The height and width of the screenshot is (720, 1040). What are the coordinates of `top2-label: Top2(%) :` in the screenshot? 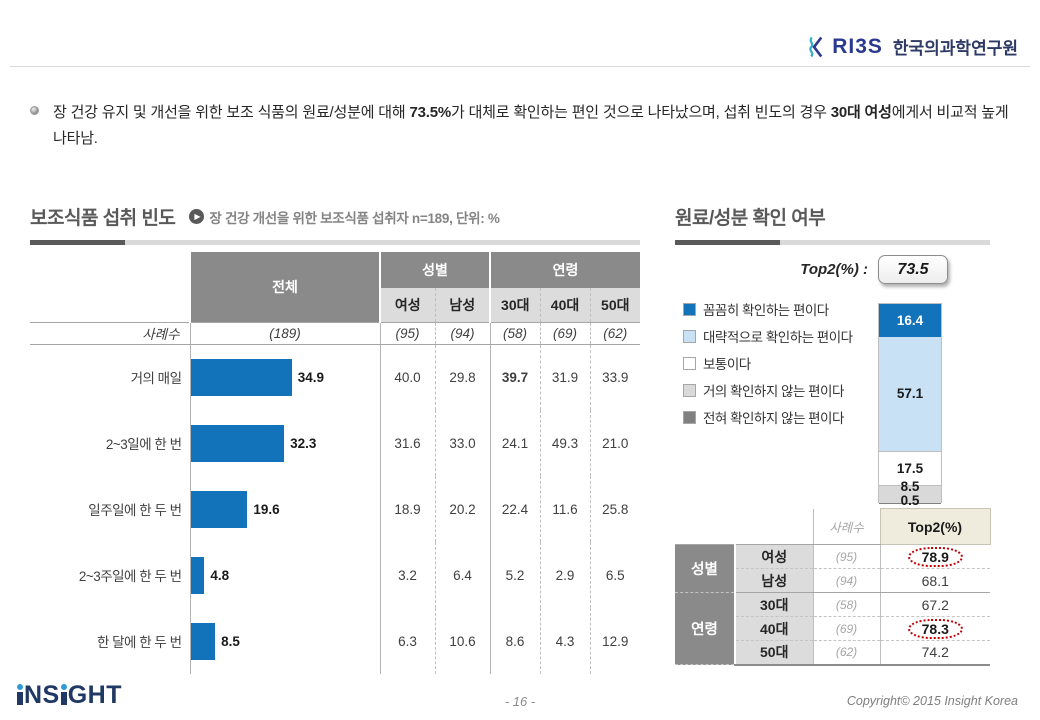 It's located at (834, 269).